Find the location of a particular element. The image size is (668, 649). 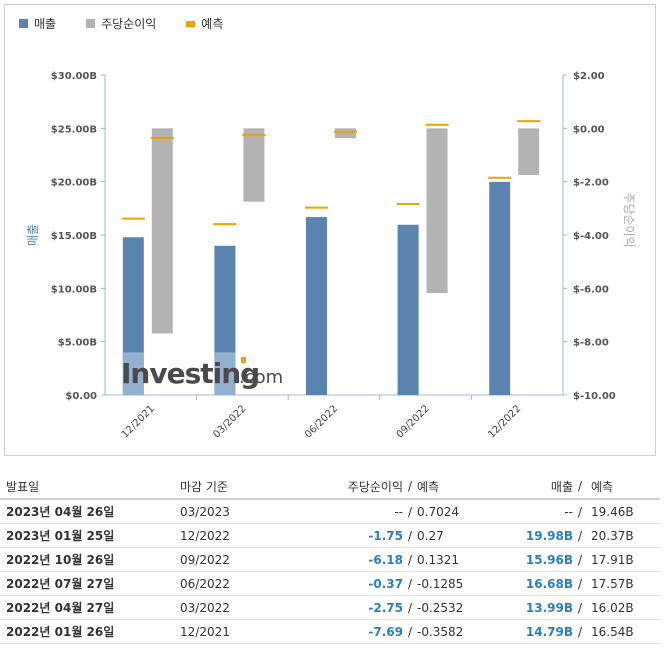

y-tick-label-right: $-4.00 is located at coordinates (591, 236).